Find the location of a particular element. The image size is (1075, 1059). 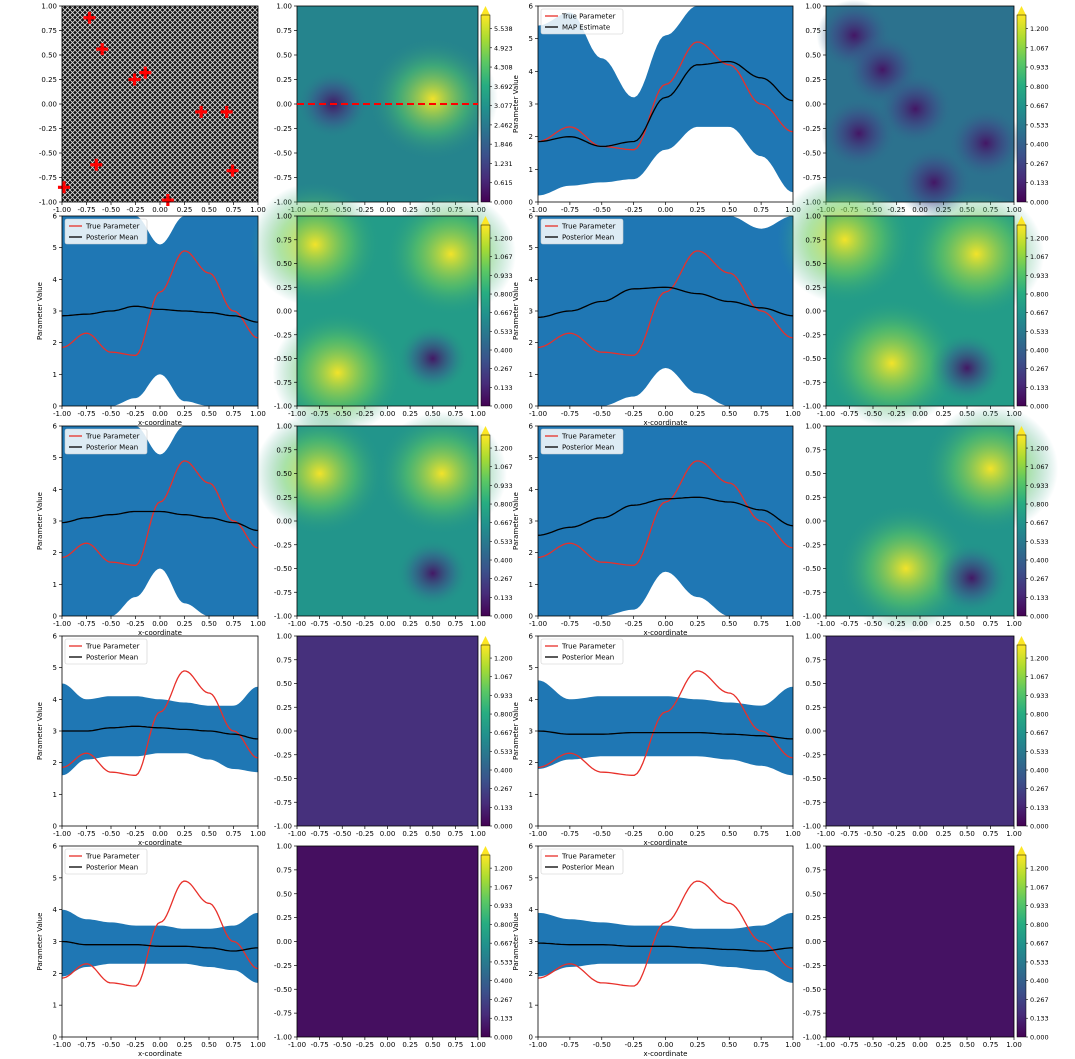

colorbar-label: 2.462 is located at coordinates (503, 125).